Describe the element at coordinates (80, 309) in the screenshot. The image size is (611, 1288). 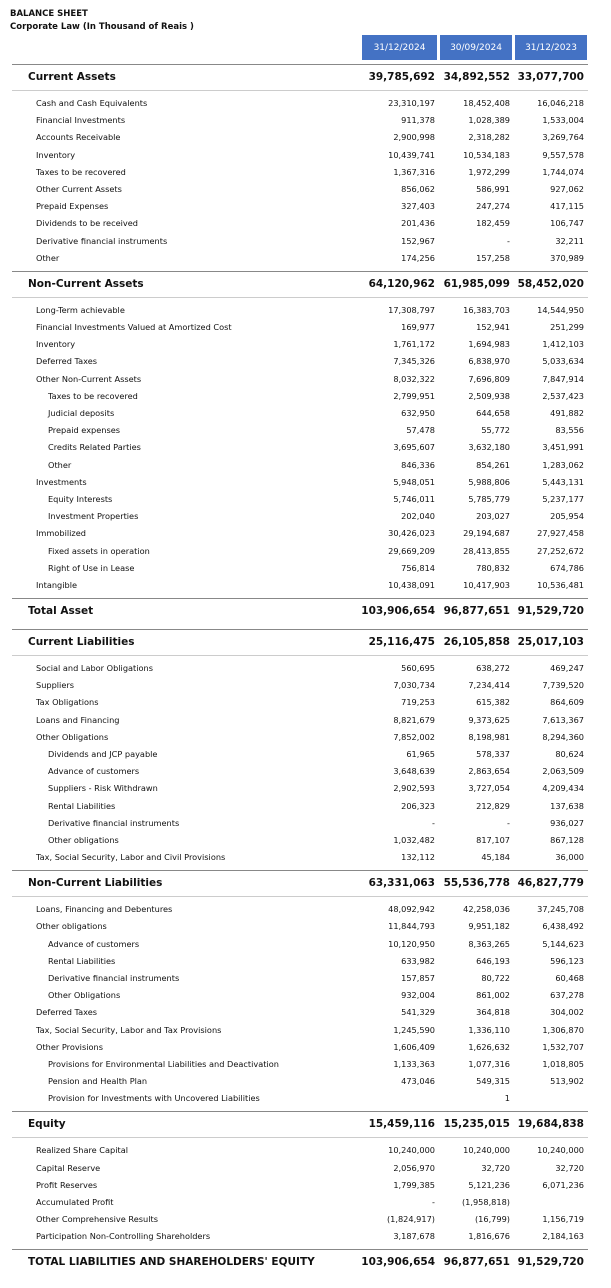
I see `row-label: Long-Term achievable` at that location.